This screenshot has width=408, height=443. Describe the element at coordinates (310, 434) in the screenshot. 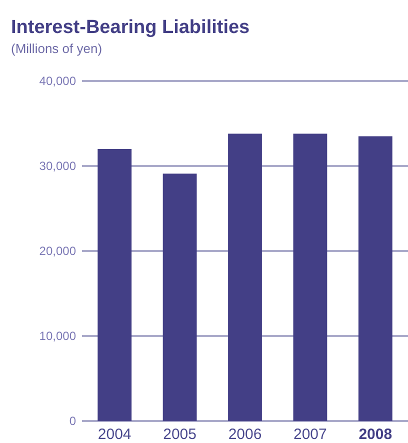

I see `x-tick-label: 2007` at that location.